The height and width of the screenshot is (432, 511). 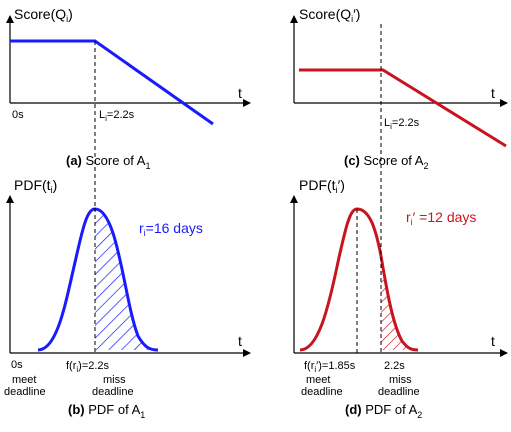 I want to click on panel-a-origin-label: 0s, so click(x=18, y=115).